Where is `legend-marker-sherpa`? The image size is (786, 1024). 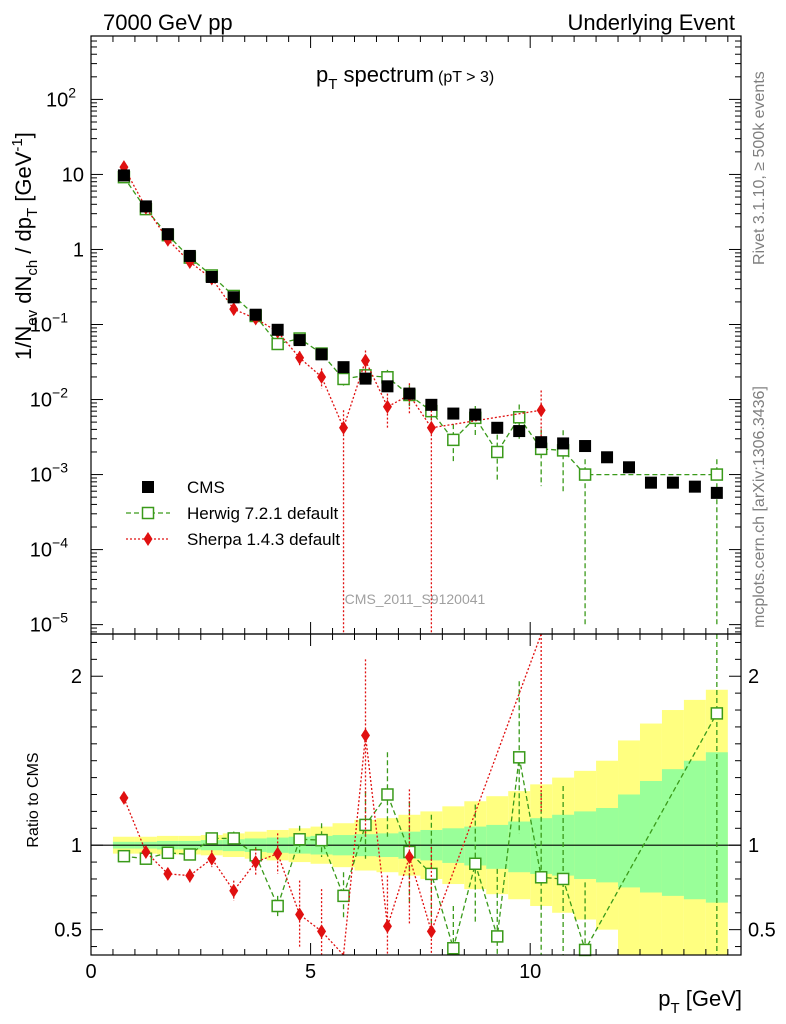 legend-marker-sherpa is located at coordinates (148, 539).